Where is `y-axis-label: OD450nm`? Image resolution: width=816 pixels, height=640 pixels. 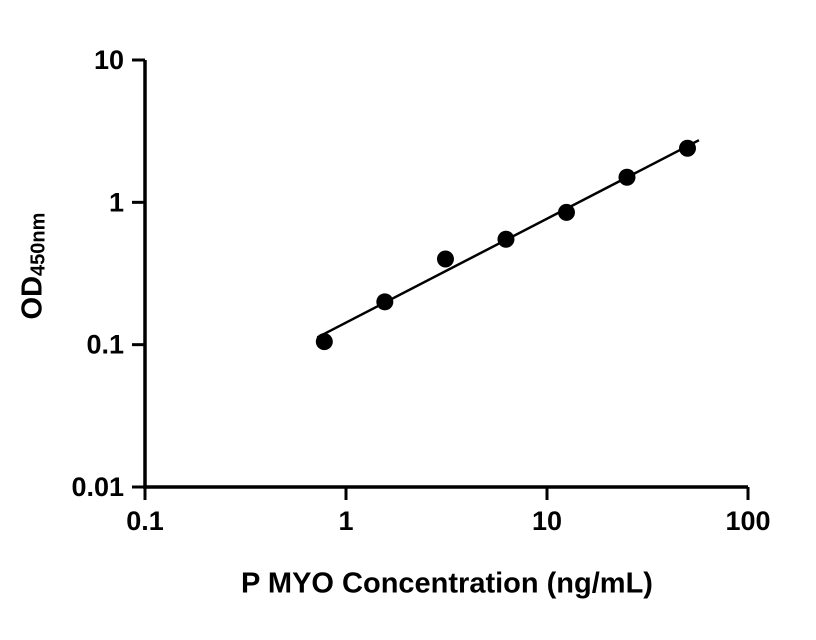 y-axis-label: OD450nm is located at coordinates (33, 266).